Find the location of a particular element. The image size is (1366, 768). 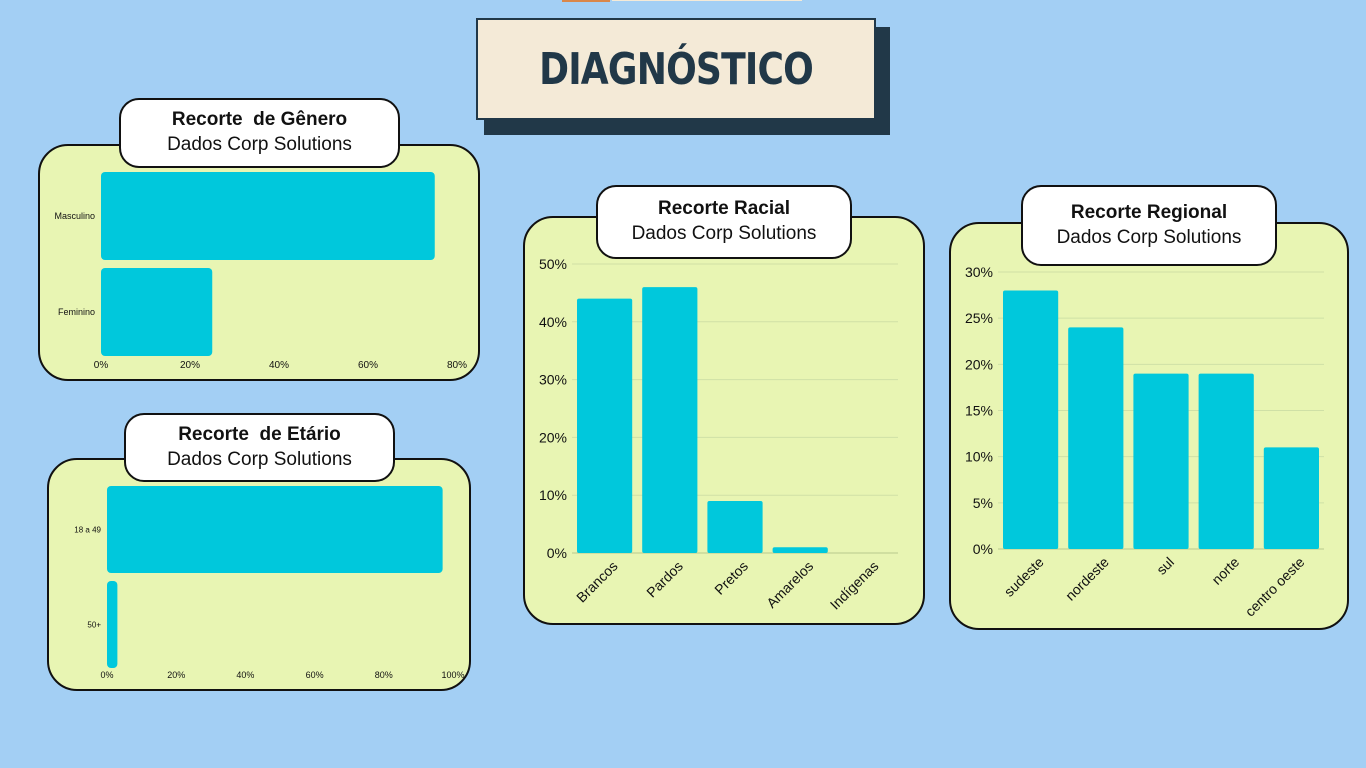

category-label-etario-0: 18 a 49 is located at coordinates (87, 530).